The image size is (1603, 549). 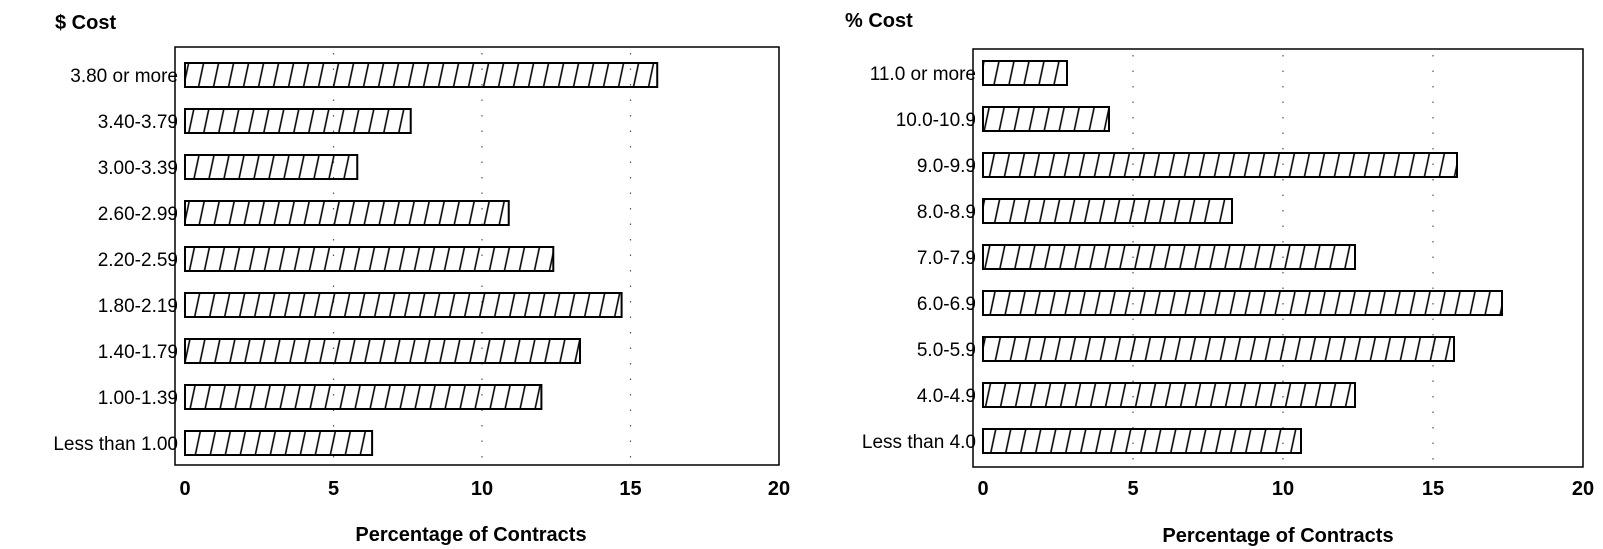 I want to click on category-label: 1.40-1.79, so click(x=138, y=352).